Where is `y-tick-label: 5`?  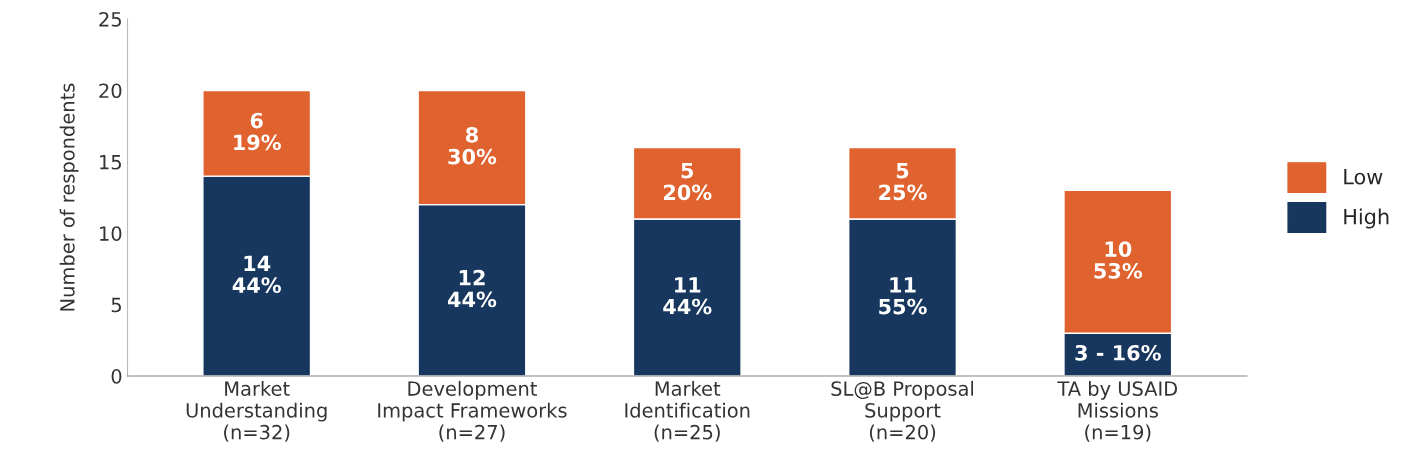 y-tick-label: 5 is located at coordinates (116, 305).